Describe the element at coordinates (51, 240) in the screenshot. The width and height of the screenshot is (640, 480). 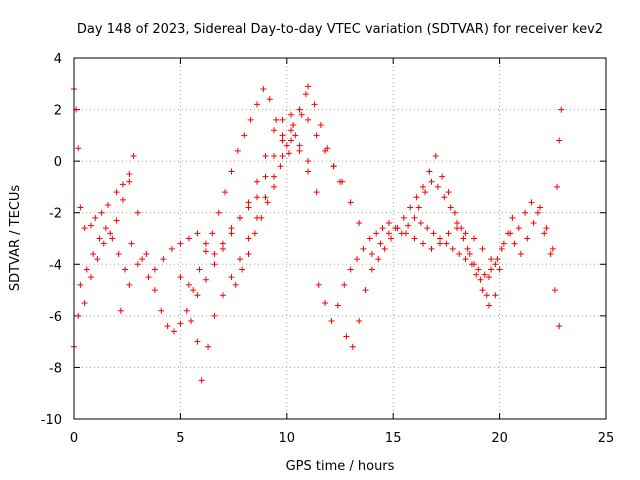
I see `y-tick-labels: -10 -8 -6 -4 -2 0 2 4` at that location.